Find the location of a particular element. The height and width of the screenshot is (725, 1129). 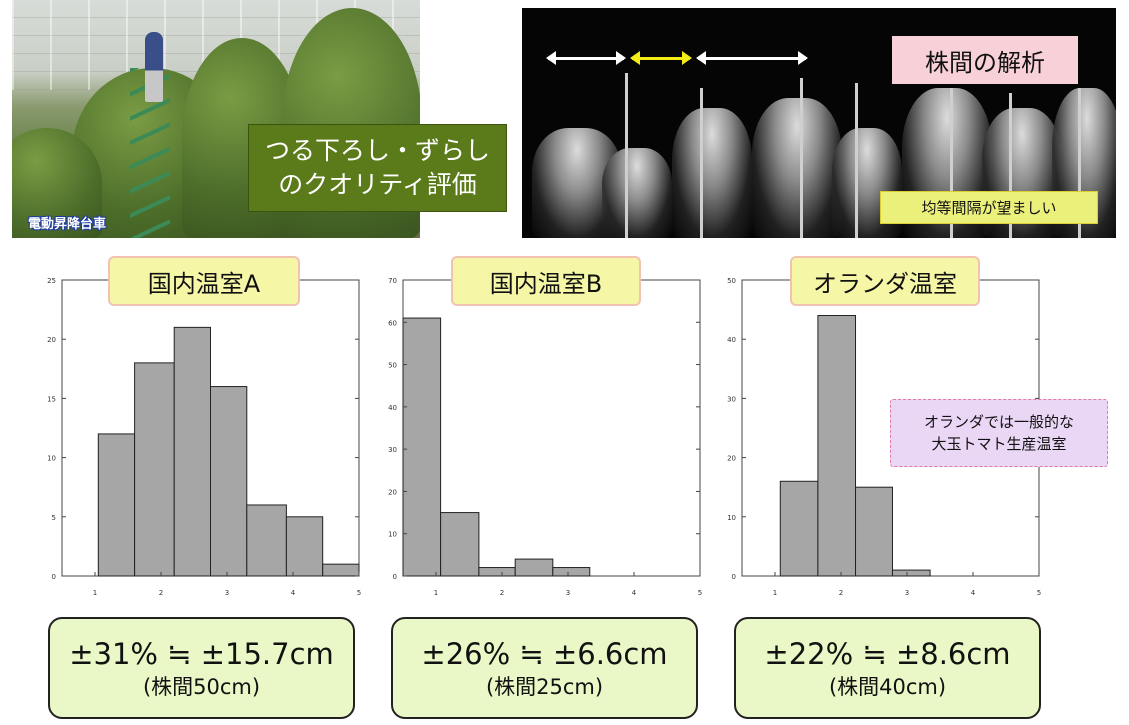

summary-spacing: (株間40cm) is located at coordinates (887, 687).